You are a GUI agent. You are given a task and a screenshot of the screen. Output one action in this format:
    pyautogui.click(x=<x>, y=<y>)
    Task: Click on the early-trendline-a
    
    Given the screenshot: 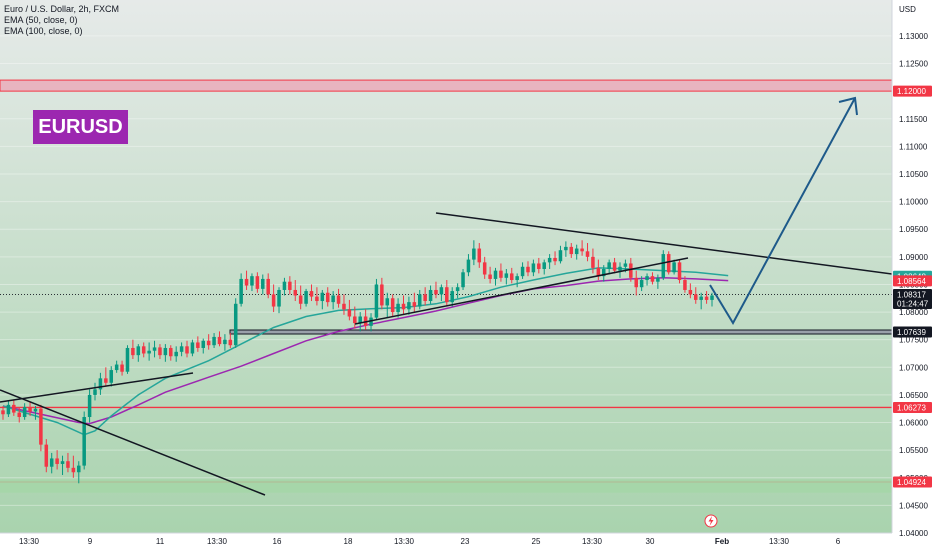 What is the action you would take?
    pyautogui.click(x=133, y=442)
    